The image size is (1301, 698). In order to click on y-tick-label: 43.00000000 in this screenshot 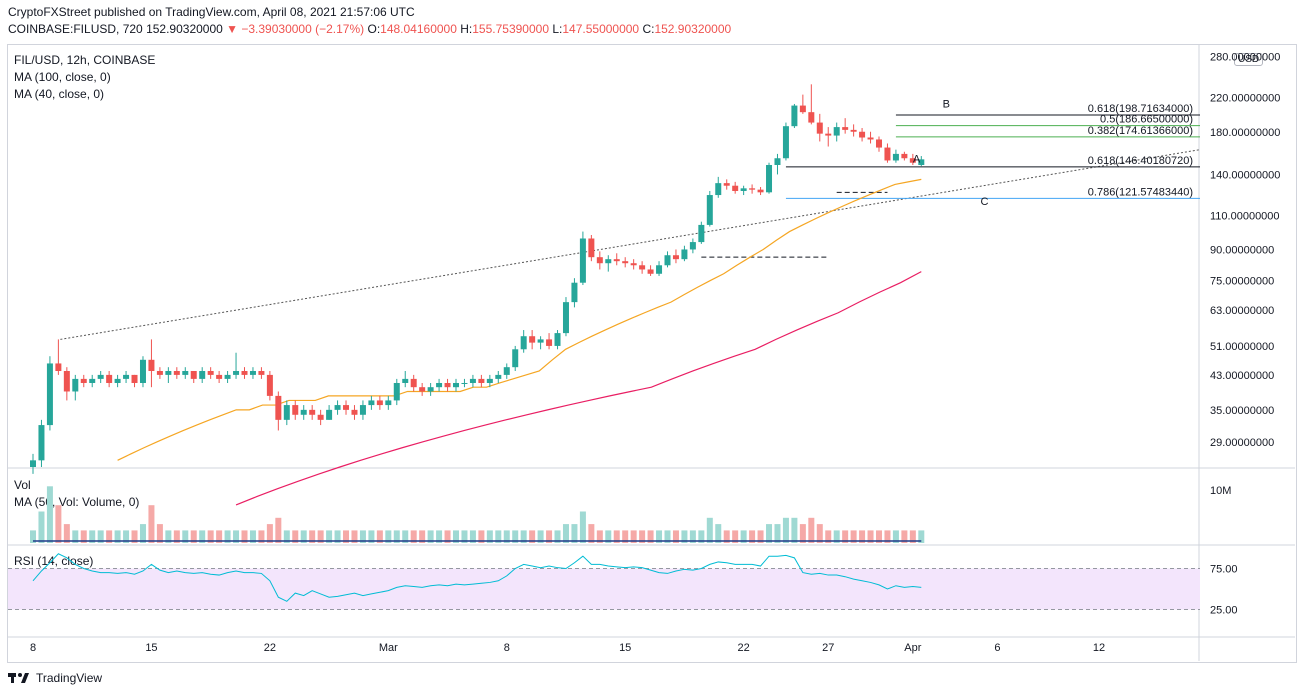, I will do `click(1242, 376)`.